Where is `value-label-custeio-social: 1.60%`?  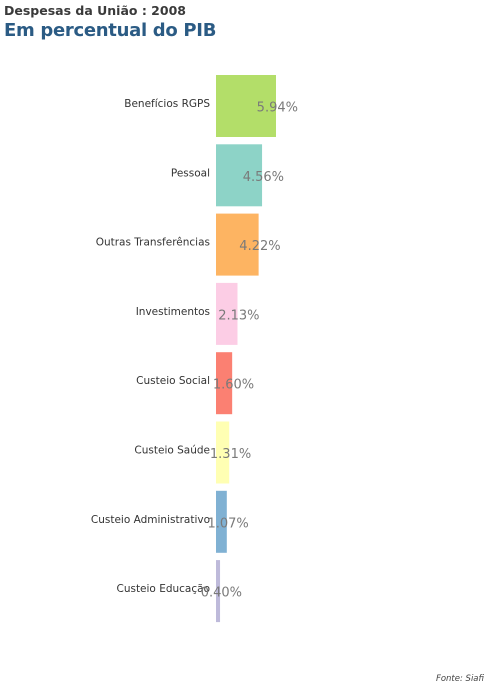 value-label-custeio-social: 1.60% is located at coordinates (233, 385).